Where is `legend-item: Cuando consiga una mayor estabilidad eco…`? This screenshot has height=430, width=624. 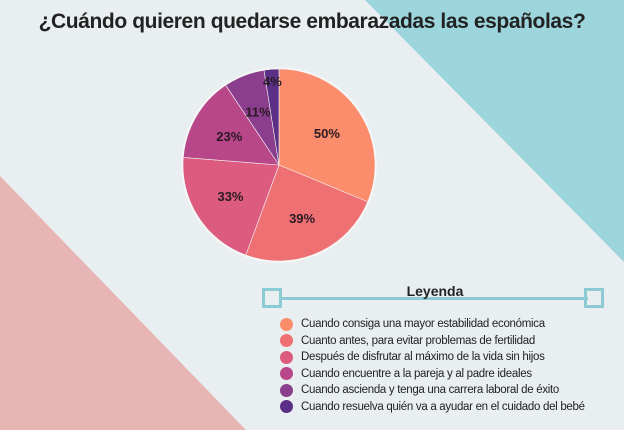 legend-item: Cuando consiga una mayor estabilidad eco… is located at coordinates (432, 324).